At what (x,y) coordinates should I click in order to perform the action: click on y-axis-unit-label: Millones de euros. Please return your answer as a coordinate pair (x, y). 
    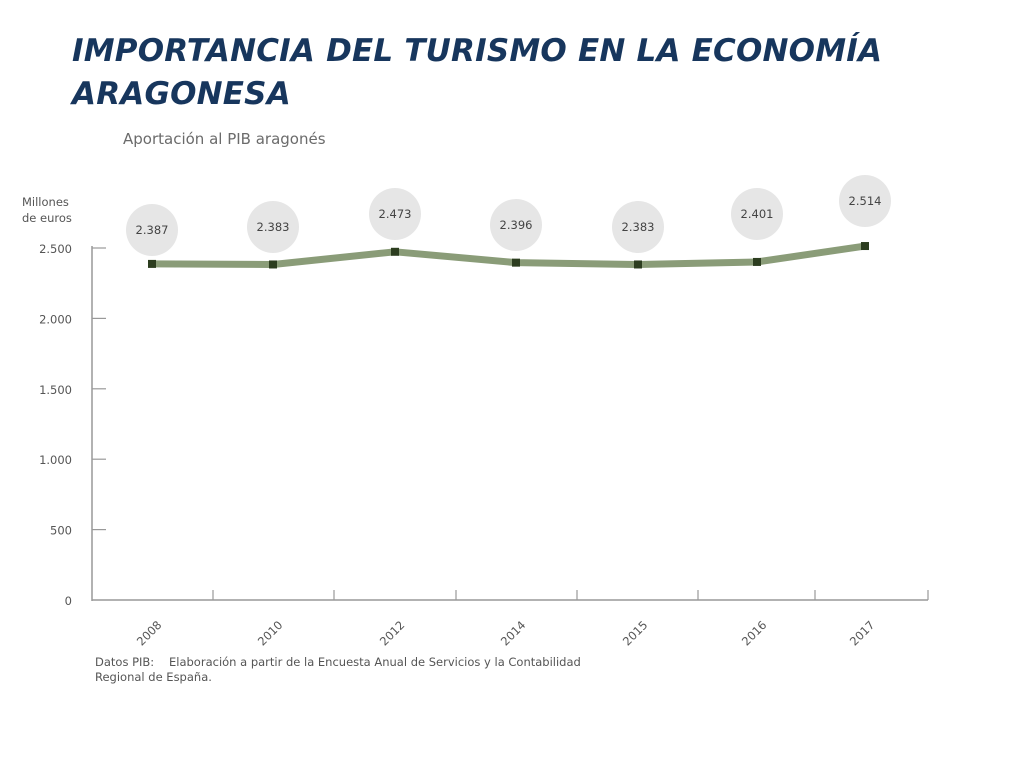
    Looking at the image, I should click on (57, 210).